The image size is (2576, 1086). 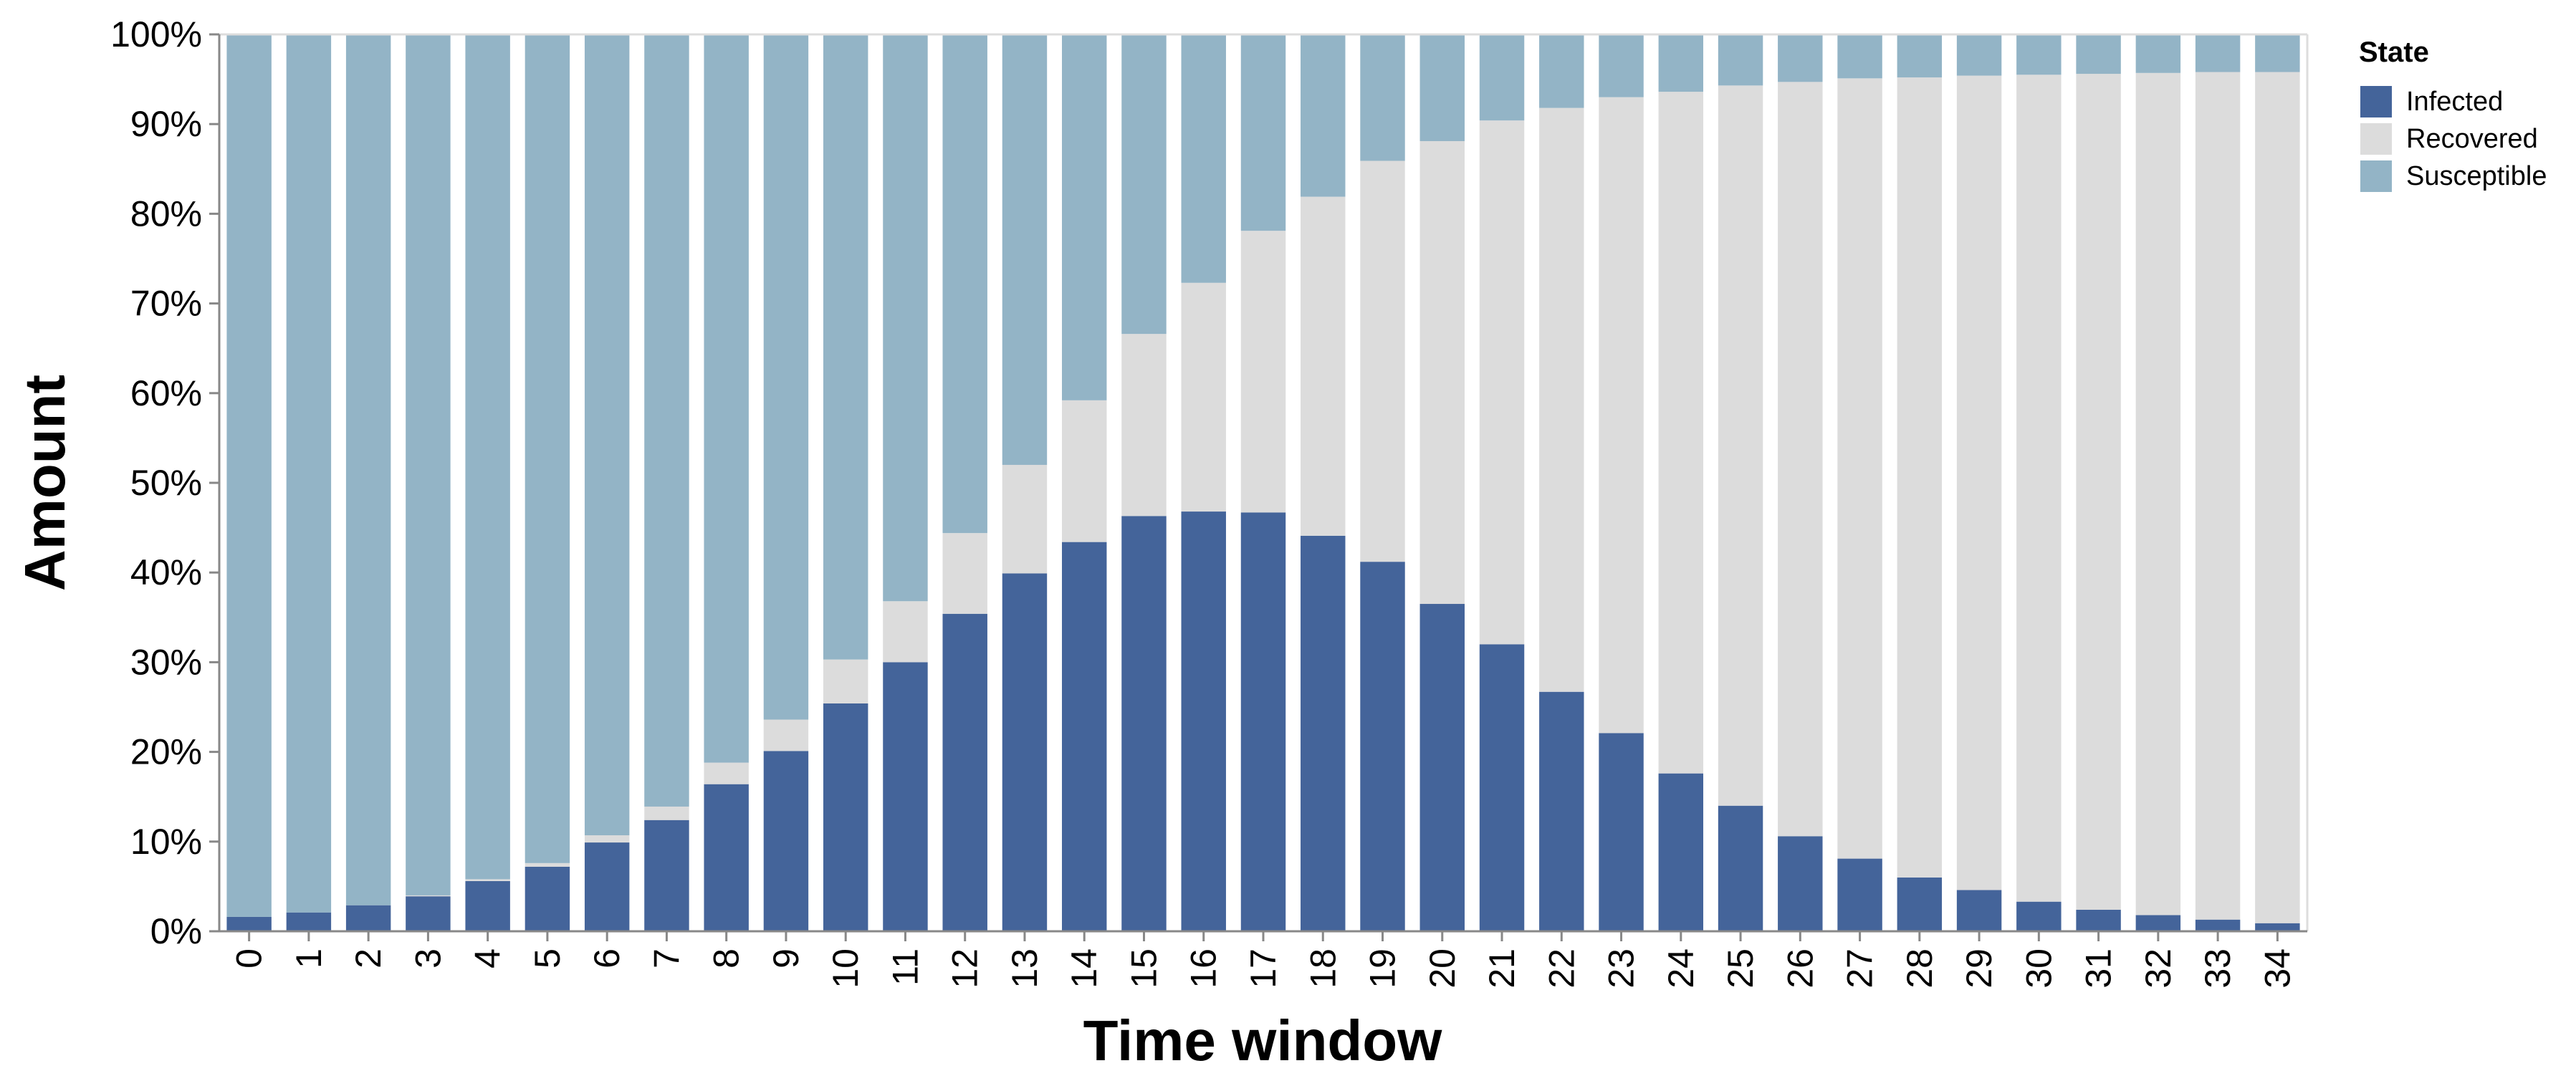 I want to click on x-tick-label: 31, so click(x=2099, y=969).